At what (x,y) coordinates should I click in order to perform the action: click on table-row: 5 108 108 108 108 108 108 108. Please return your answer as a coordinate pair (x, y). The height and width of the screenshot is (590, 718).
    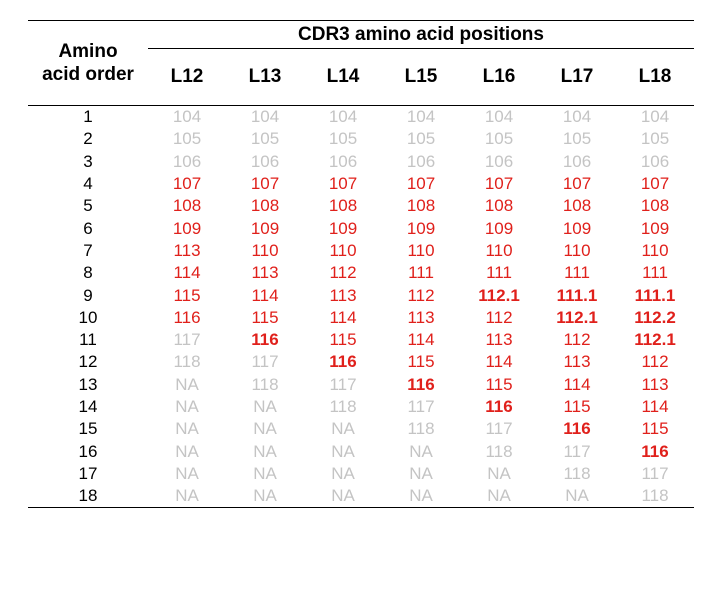
    Looking at the image, I should click on (361, 206).